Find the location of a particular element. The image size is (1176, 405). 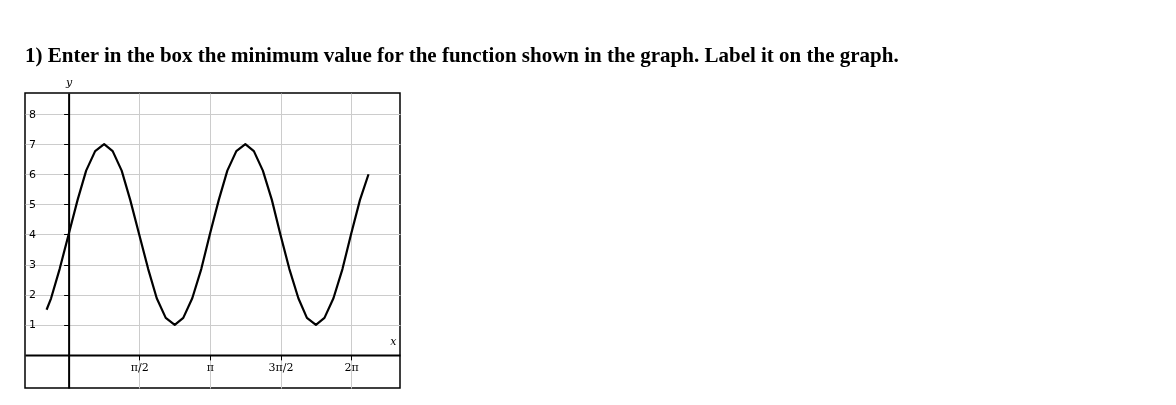

x-tick-label: 3π/2 is located at coordinates (281, 368).